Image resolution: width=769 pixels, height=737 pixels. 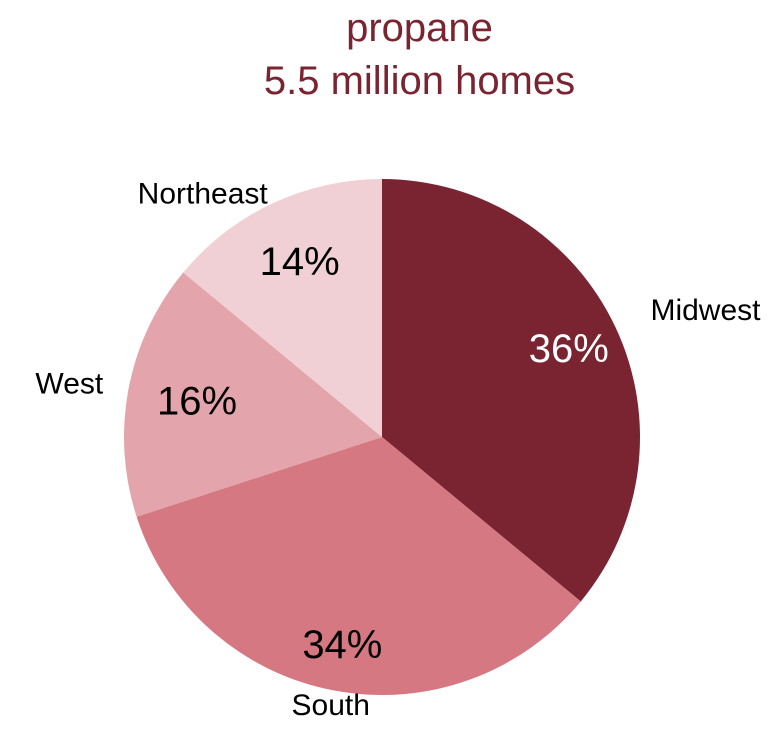 What do you see at coordinates (69, 383) in the screenshot?
I see `pie-category-label-west: West` at bounding box center [69, 383].